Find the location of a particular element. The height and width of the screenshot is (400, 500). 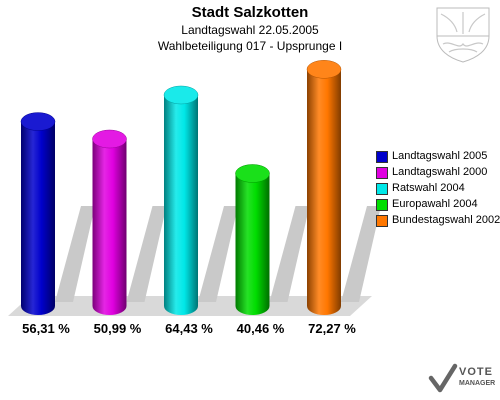

logo-text-vote: VOTE is located at coordinates (476, 372).